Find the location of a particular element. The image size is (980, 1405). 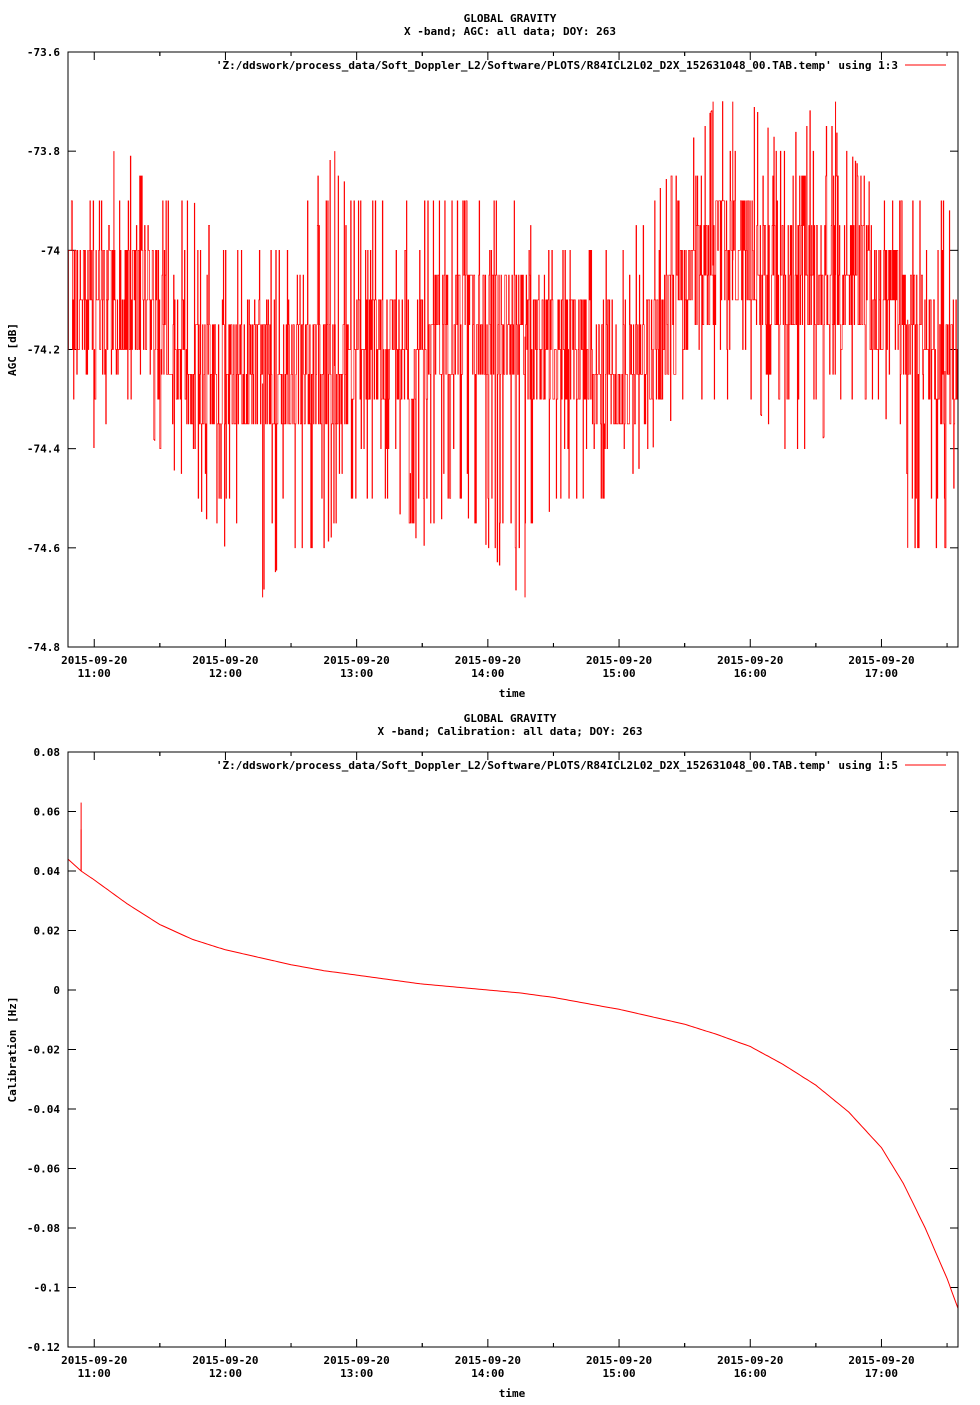

y-tick-label: -0.06 is located at coordinates (43, 1169).